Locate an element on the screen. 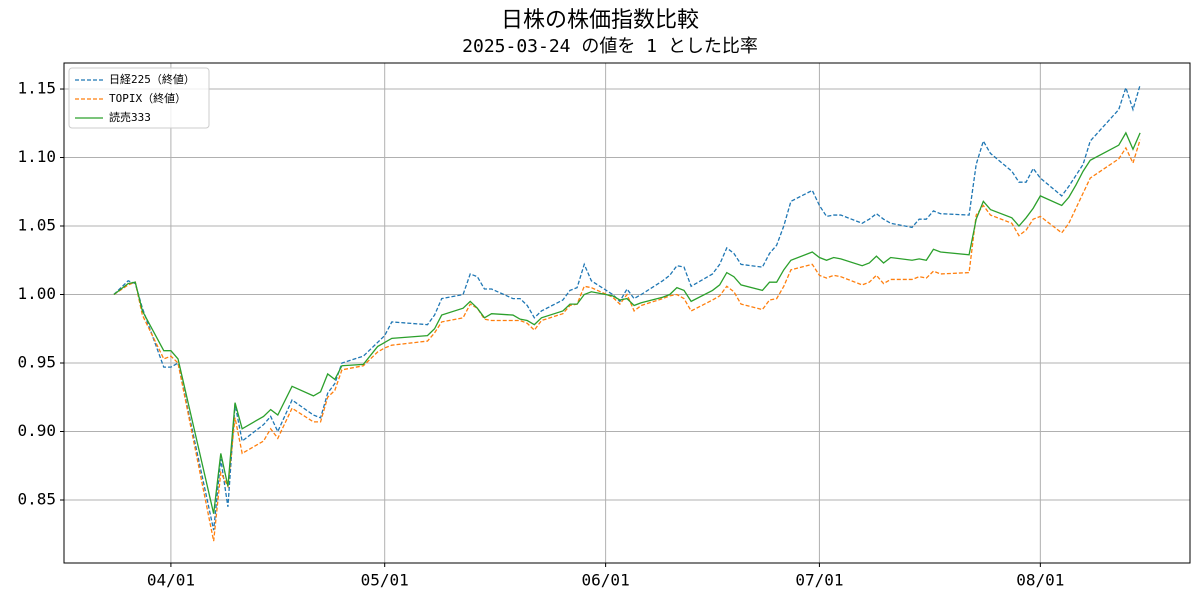 Image resolution: width=1200 pixels, height=604 pixels. x-tick-label: 08/01 is located at coordinates (1040, 580).